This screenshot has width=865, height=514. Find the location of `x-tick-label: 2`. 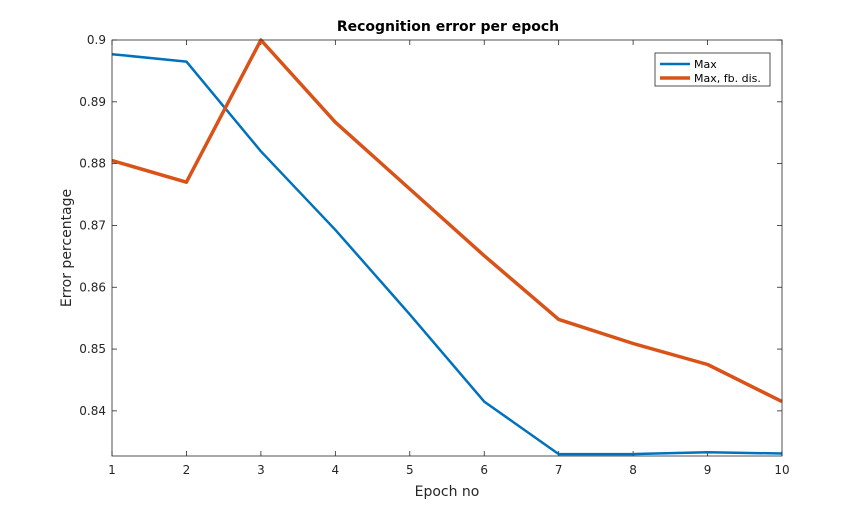

x-tick-label: 2 is located at coordinates (187, 470).